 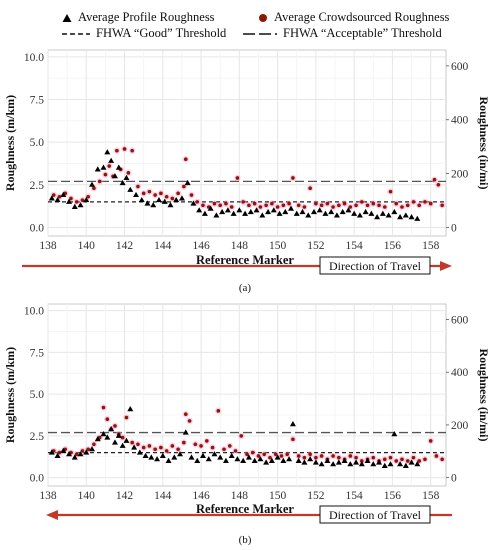 I want to click on x-tick-label: 158, so click(x=431, y=496).